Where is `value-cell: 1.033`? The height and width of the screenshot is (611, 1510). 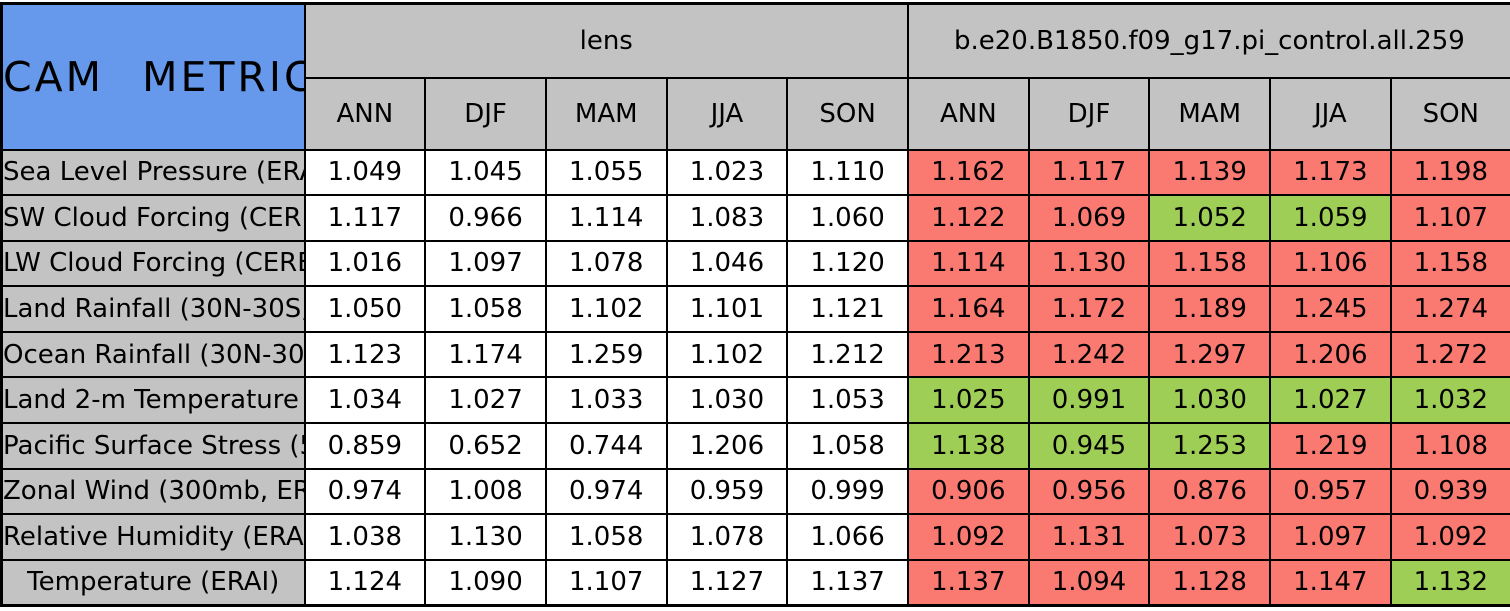 value-cell: 1.033 is located at coordinates (606, 400).